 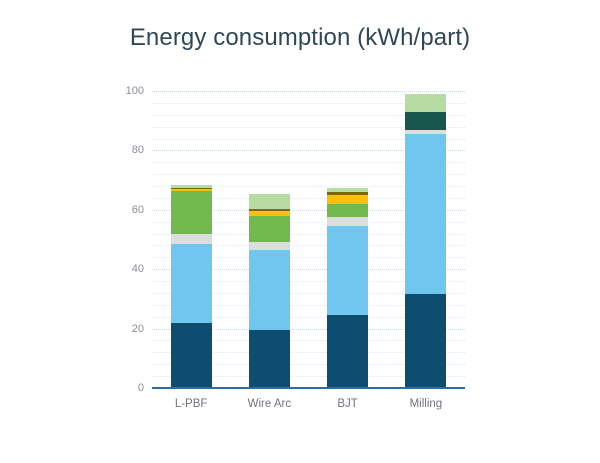 What do you see at coordinates (426, 120) in the screenshot?
I see `bar-segment-series-7-dark-teal` at bounding box center [426, 120].